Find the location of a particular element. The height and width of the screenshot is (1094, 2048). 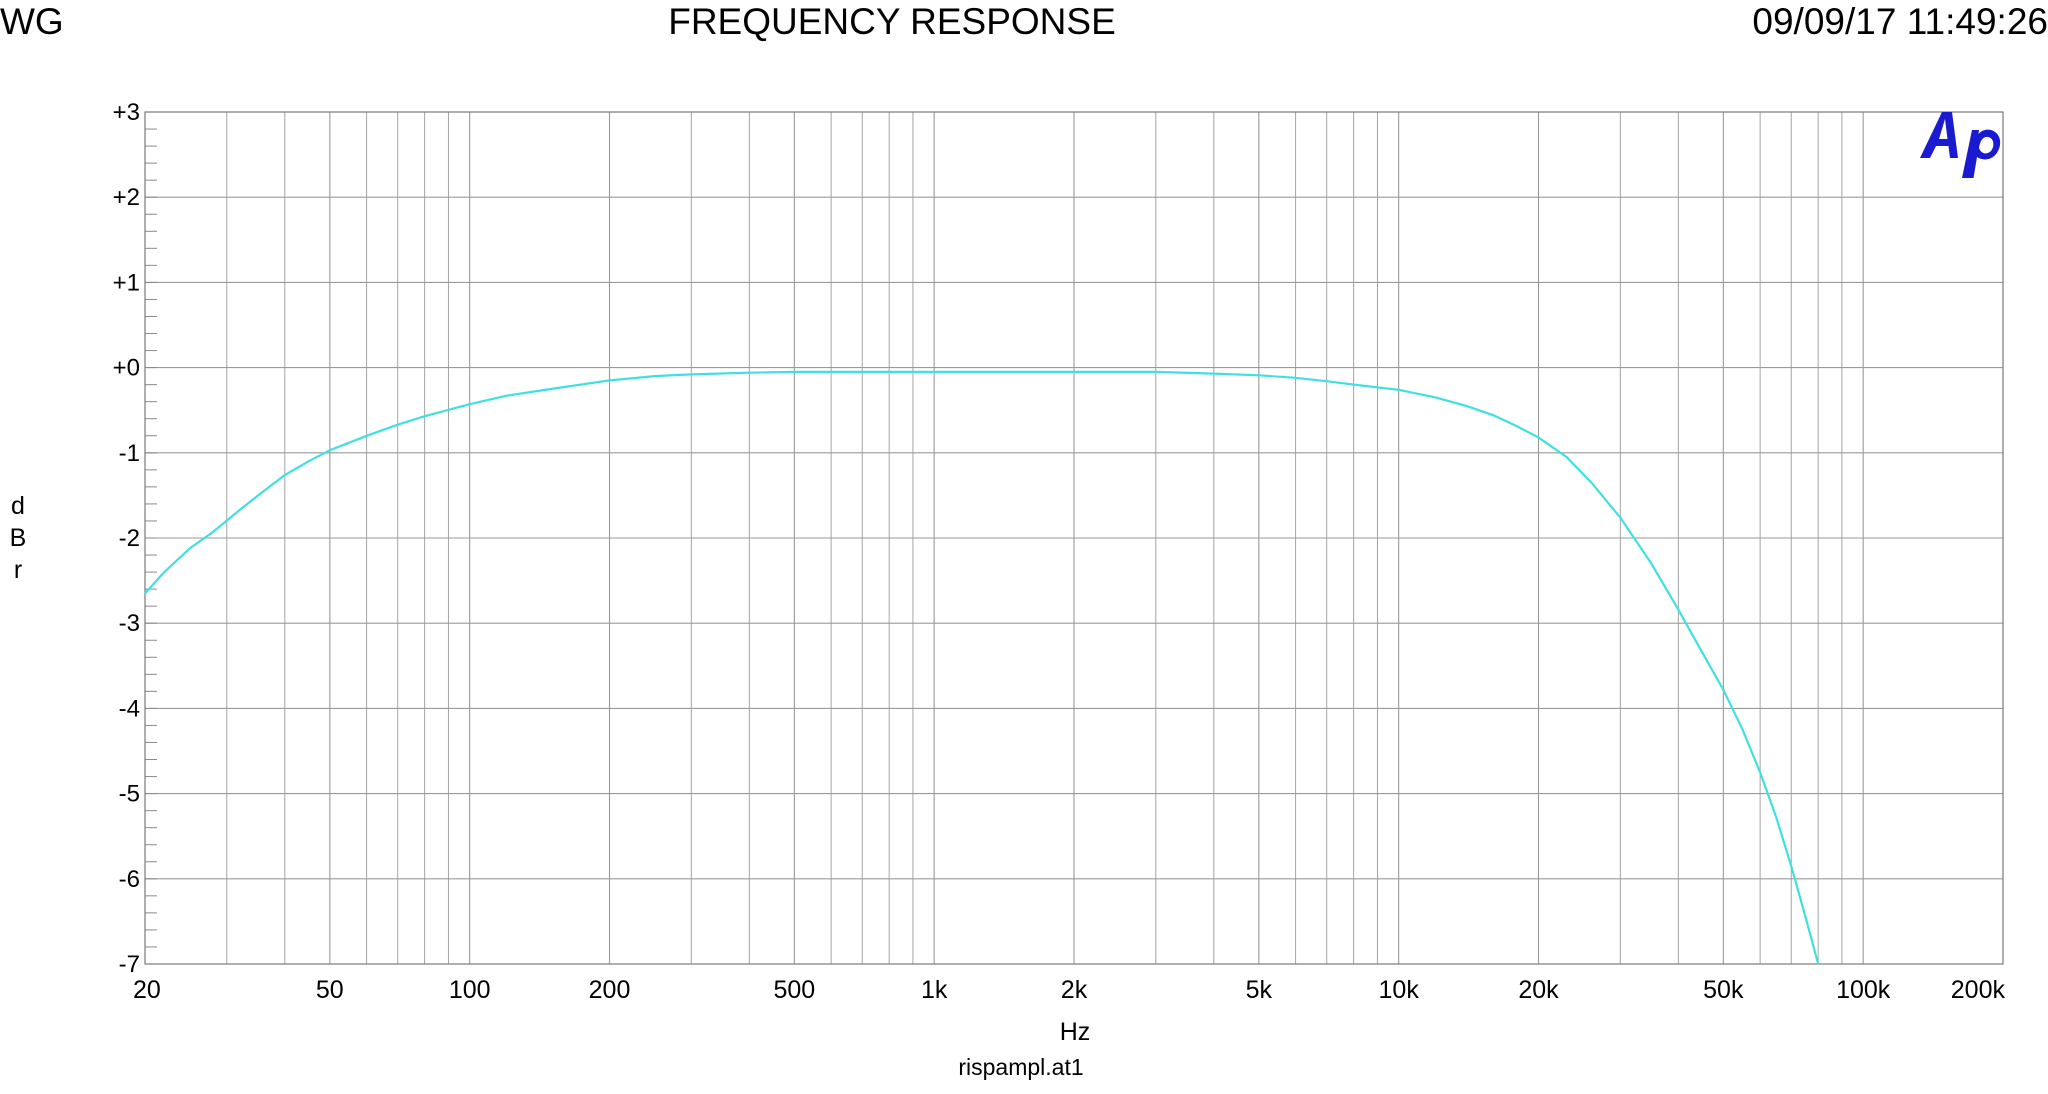

y-tick-label: +1 is located at coordinates (126, 282).